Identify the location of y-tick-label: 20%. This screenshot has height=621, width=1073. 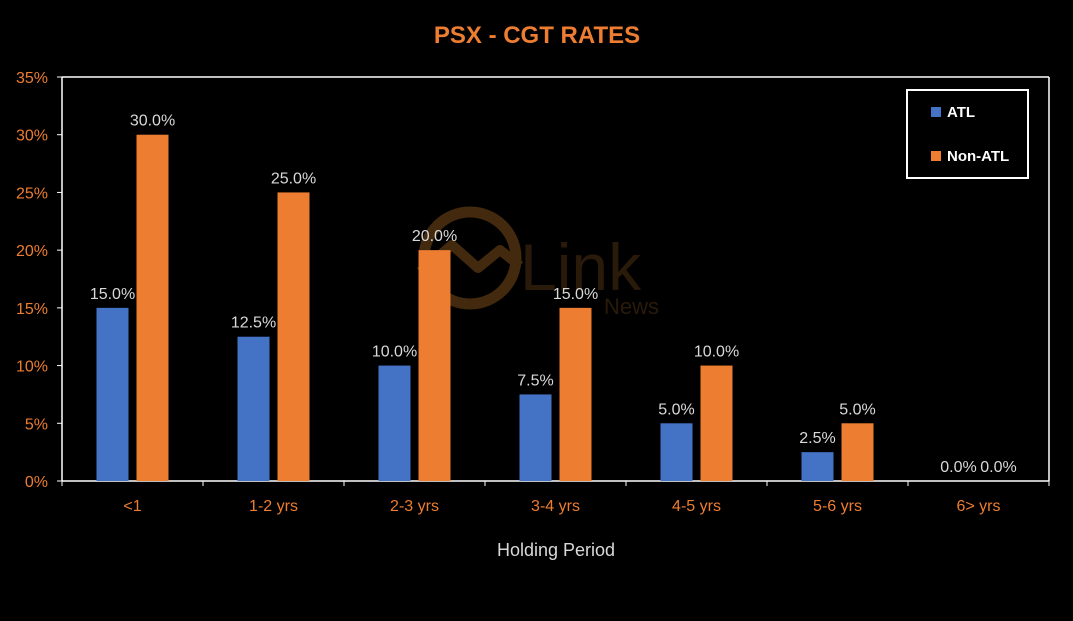
(32, 251).